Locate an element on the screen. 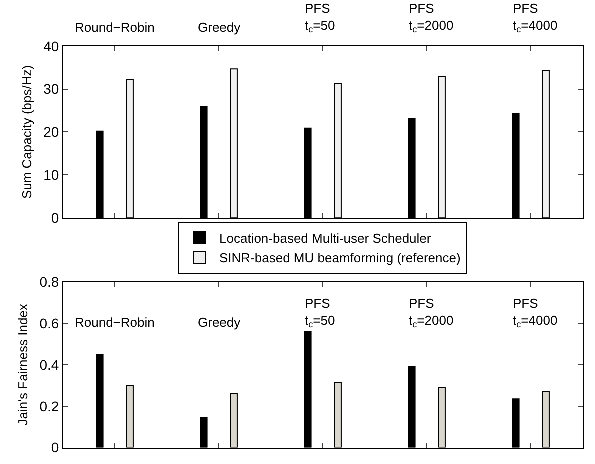  y-tick-label: 0.8 is located at coordinates (50, 282).